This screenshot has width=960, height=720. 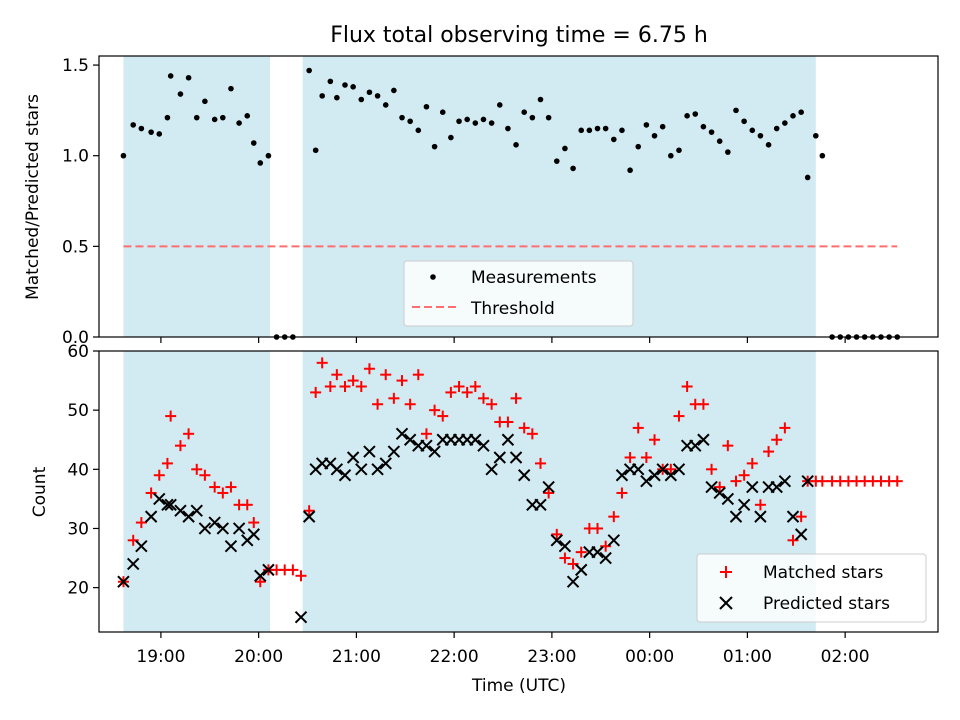 I want to click on bottom-y-tick-label: 30, so click(x=78, y=529).